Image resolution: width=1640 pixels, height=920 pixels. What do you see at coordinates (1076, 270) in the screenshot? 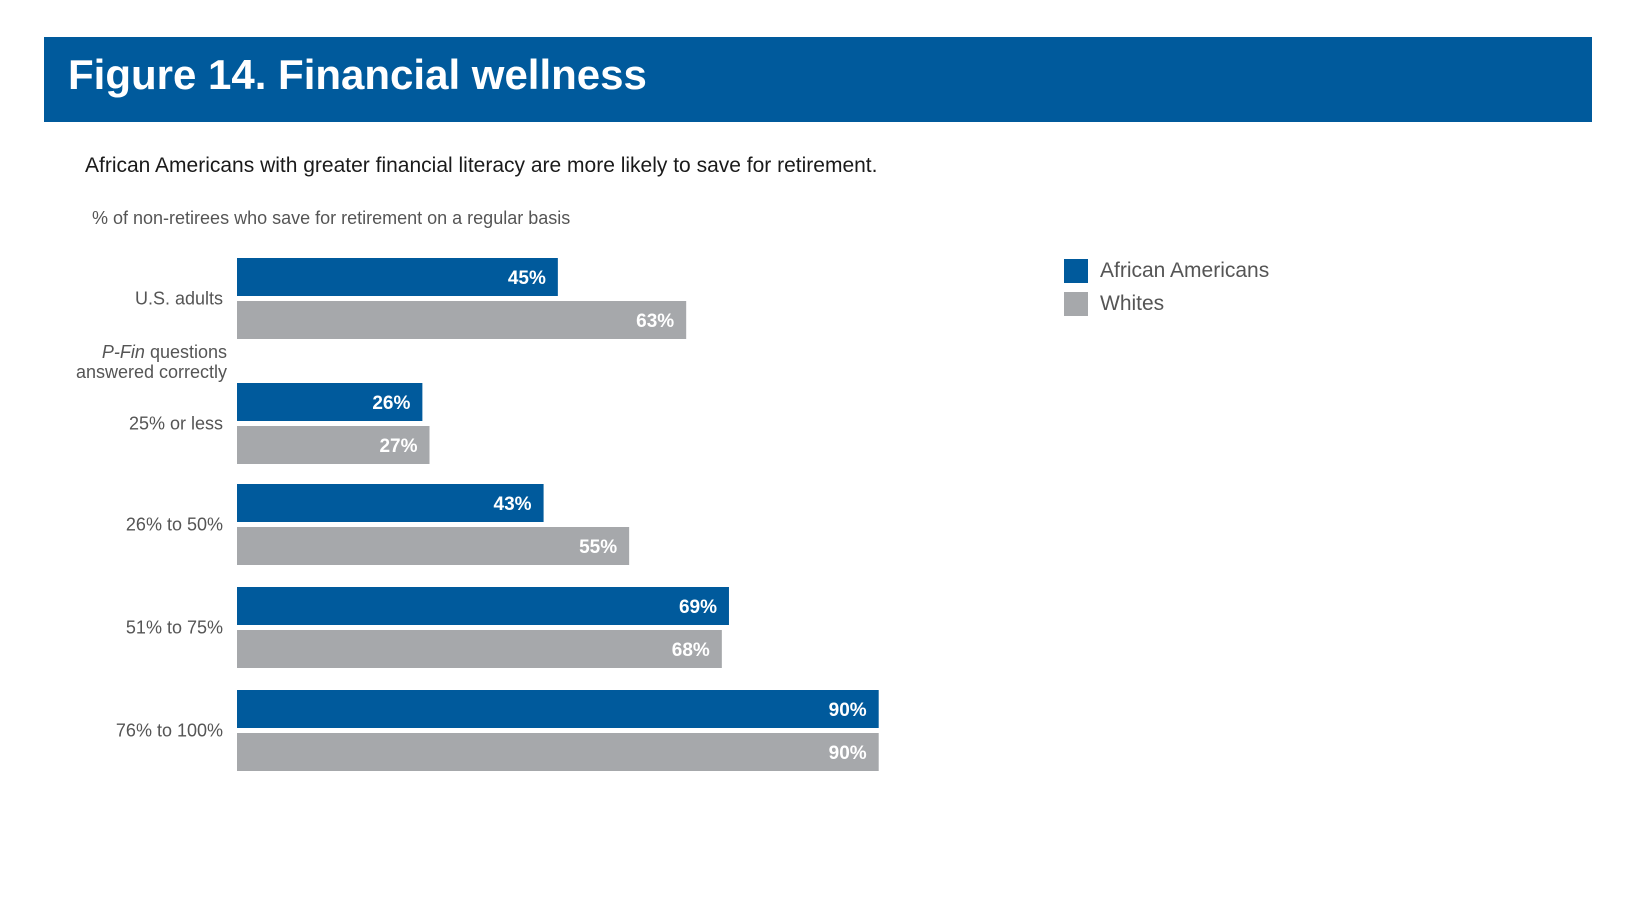
I see `legend-swatch-african-americans` at bounding box center [1076, 270].